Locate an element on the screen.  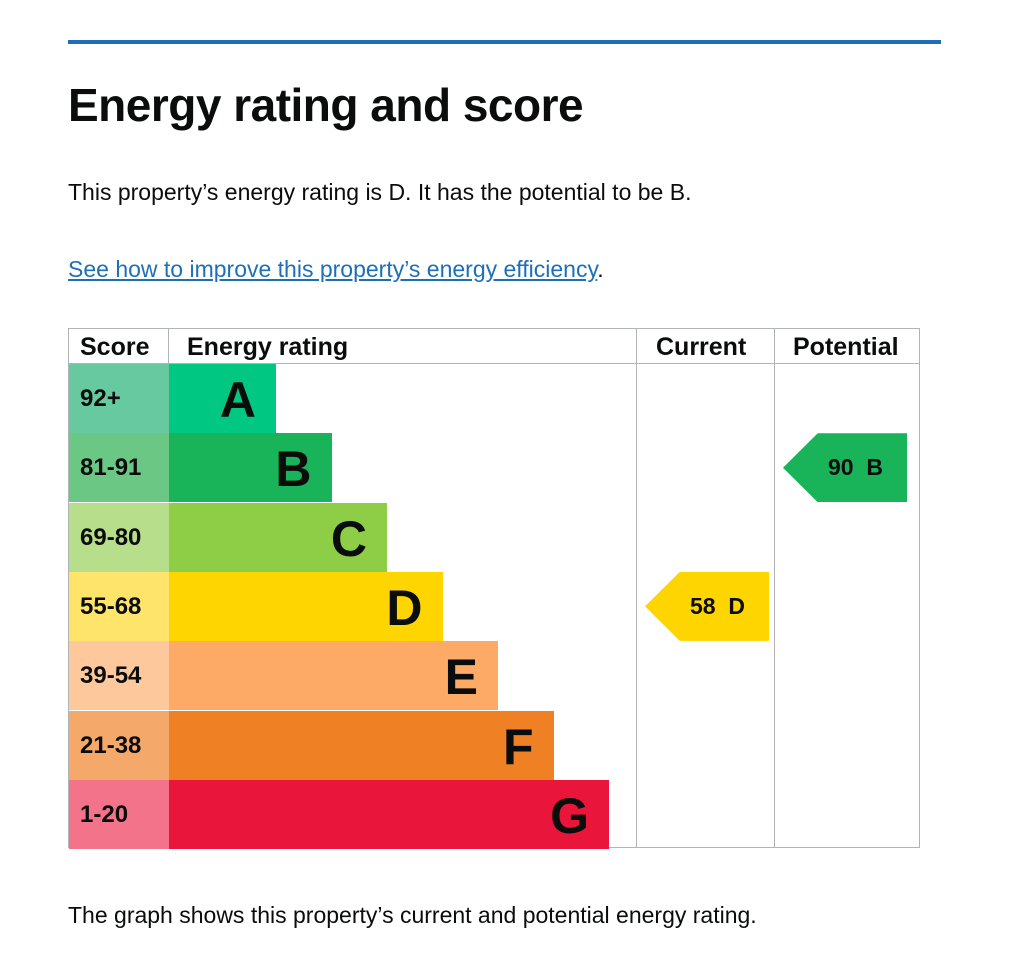
rating-bar-d: D is located at coordinates (306, 606).